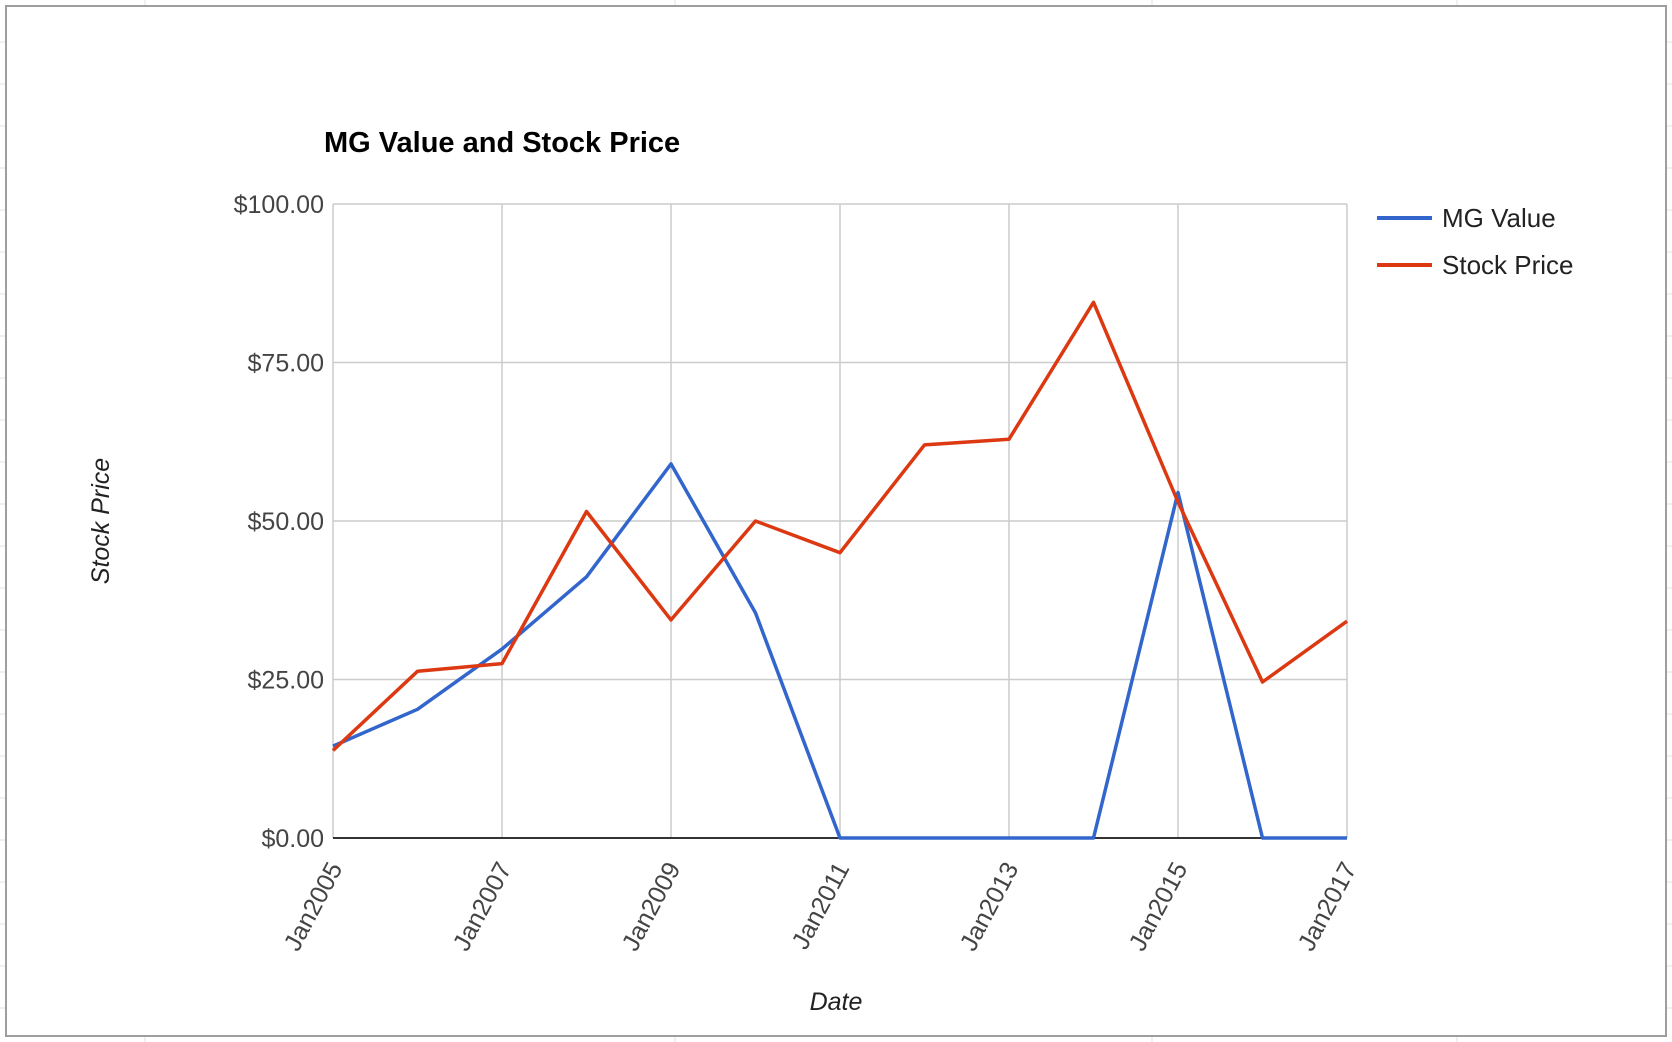  I want to click on y-tick-label: $0.00, so click(292, 839).